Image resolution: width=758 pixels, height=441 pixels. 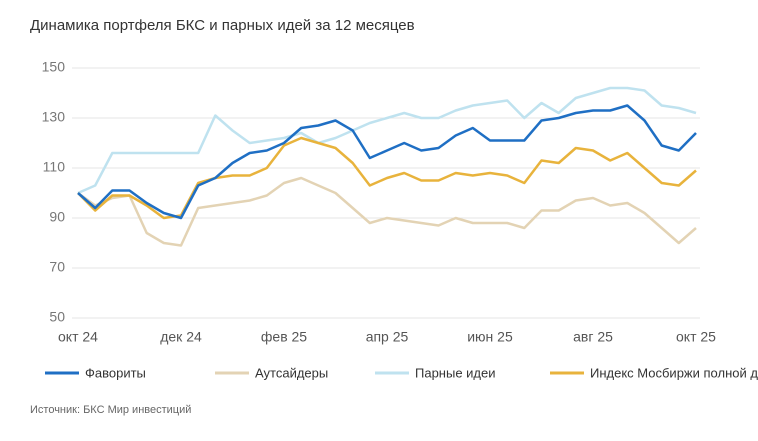 What do you see at coordinates (387, 211) in the screenshot?
I see `series-line` at bounding box center [387, 211].